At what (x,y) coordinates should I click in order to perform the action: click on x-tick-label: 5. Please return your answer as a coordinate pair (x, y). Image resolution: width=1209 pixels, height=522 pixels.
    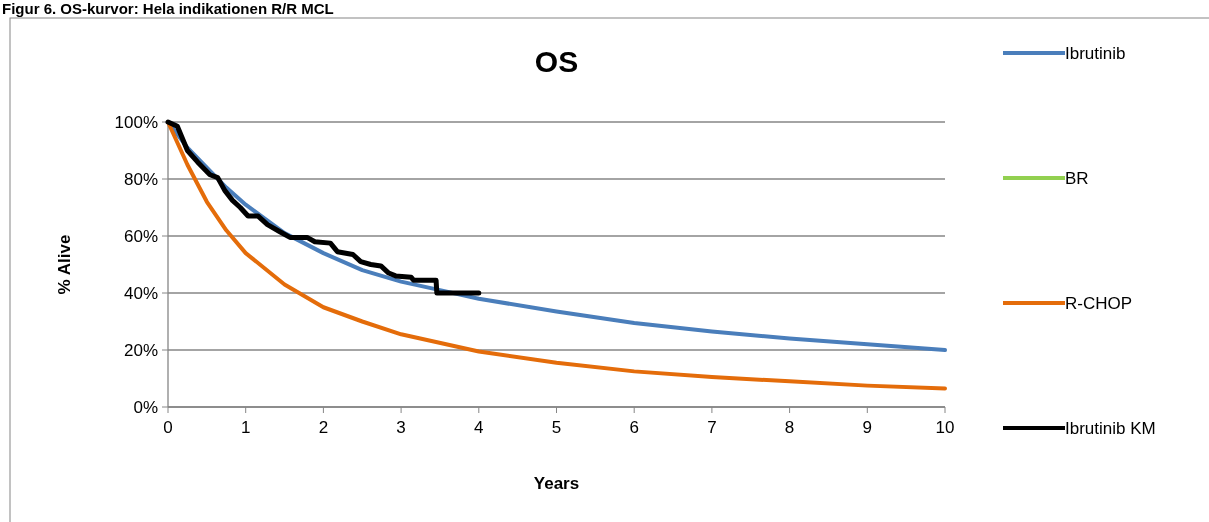
    Looking at the image, I should click on (556, 427).